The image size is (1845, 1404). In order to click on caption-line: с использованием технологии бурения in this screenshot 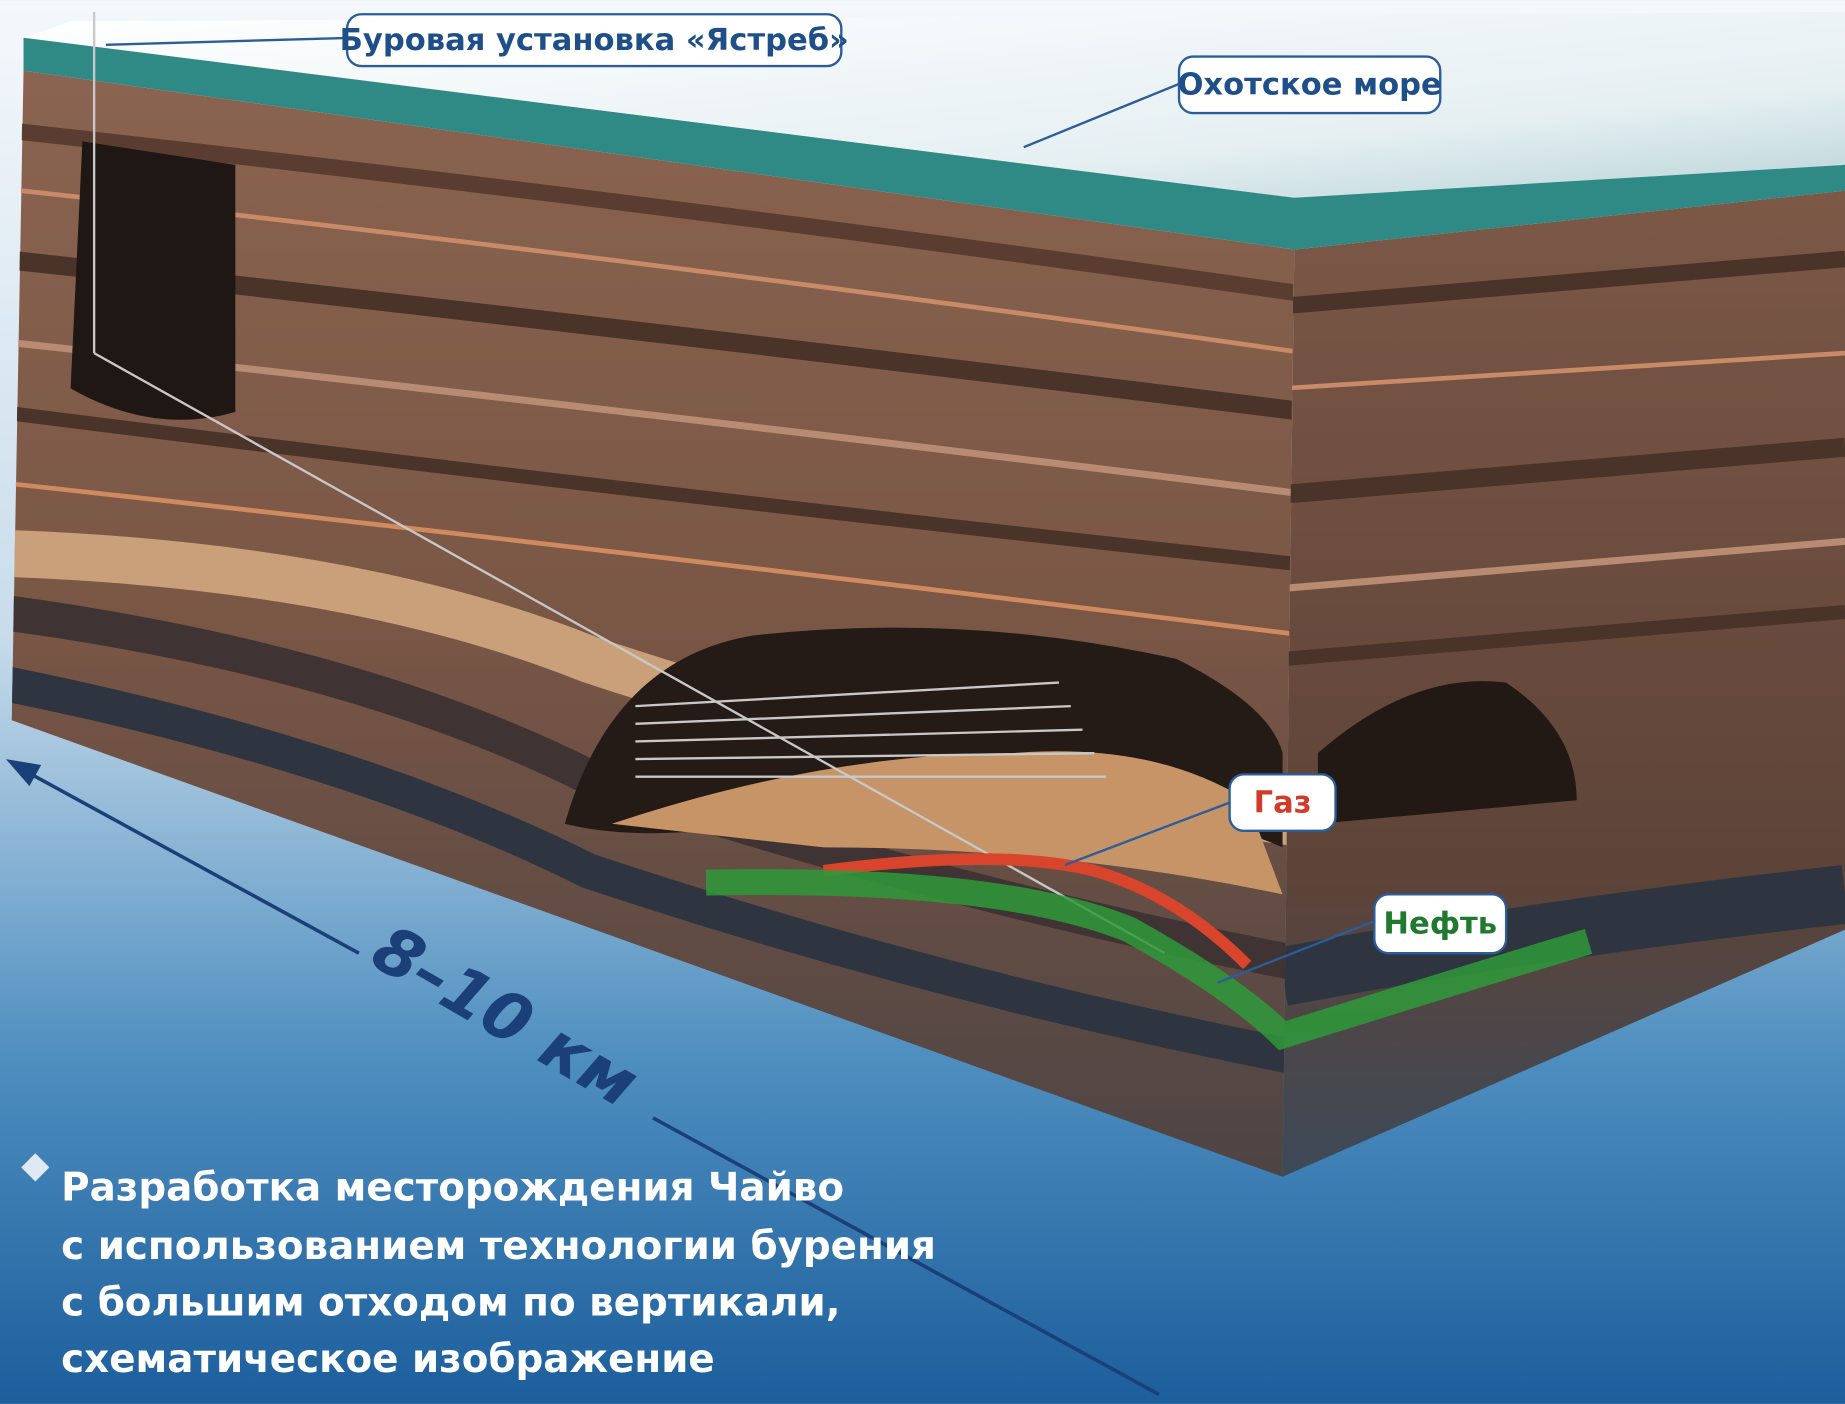, I will do `click(498, 1246)`.